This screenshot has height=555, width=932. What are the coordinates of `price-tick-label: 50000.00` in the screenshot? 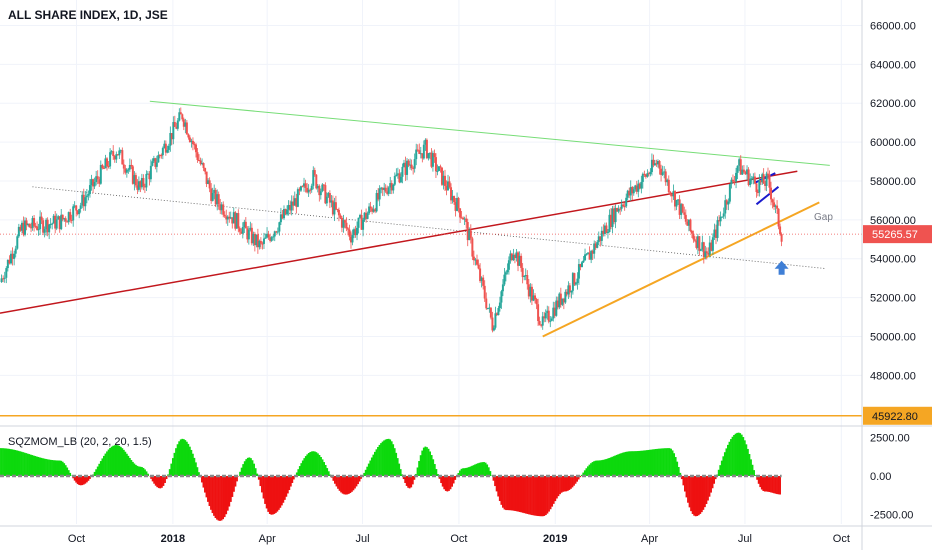 It's located at (893, 338).